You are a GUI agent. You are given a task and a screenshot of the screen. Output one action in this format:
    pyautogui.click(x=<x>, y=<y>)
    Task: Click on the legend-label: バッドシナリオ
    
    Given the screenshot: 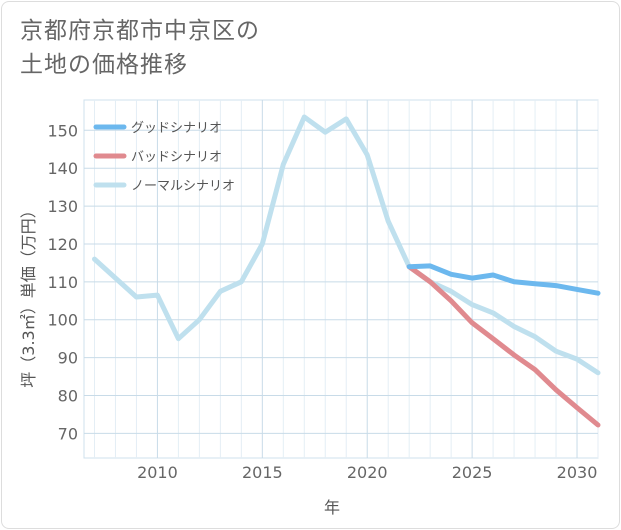 What is the action you would take?
    pyautogui.click(x=176, y=157)
    